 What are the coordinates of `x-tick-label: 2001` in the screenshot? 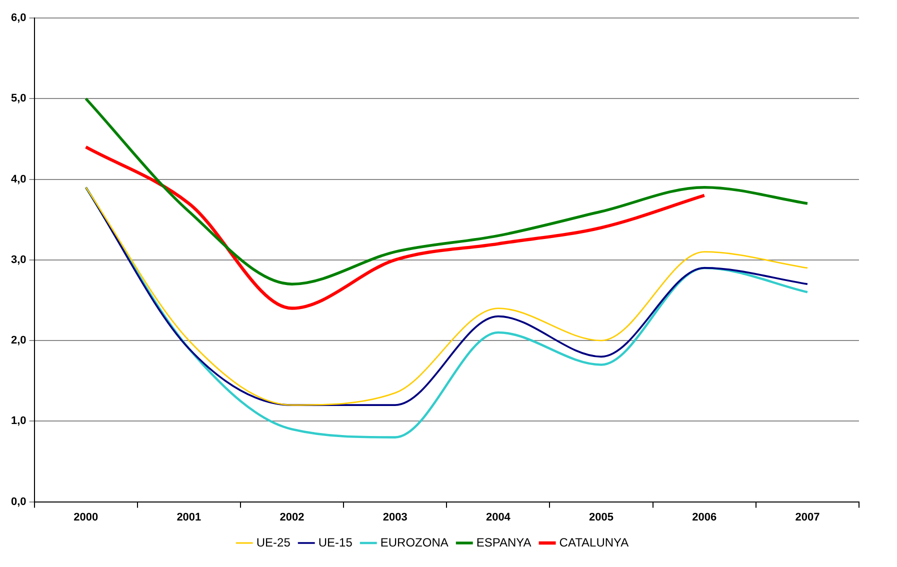 It's located at (189, 517).